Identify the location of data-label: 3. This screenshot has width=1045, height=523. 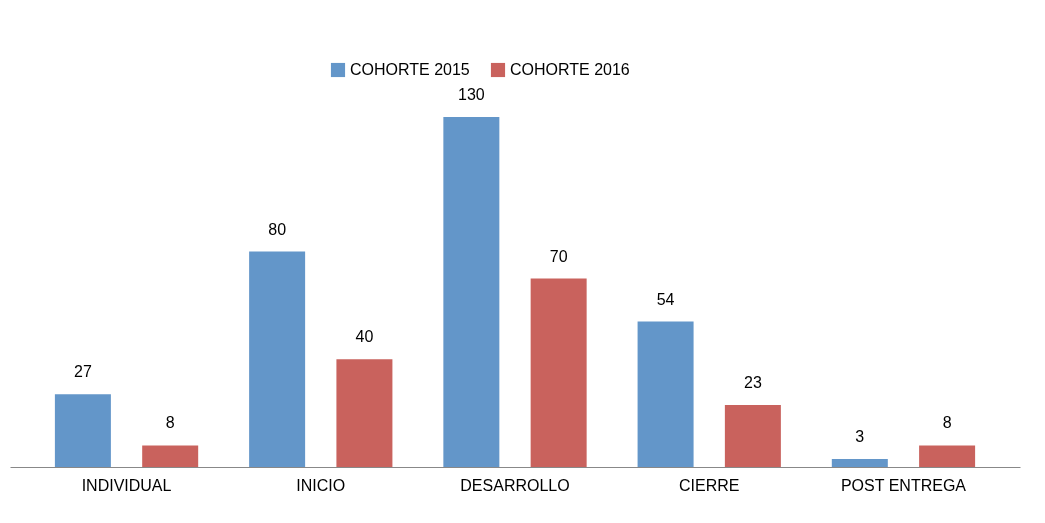
(860, 436).